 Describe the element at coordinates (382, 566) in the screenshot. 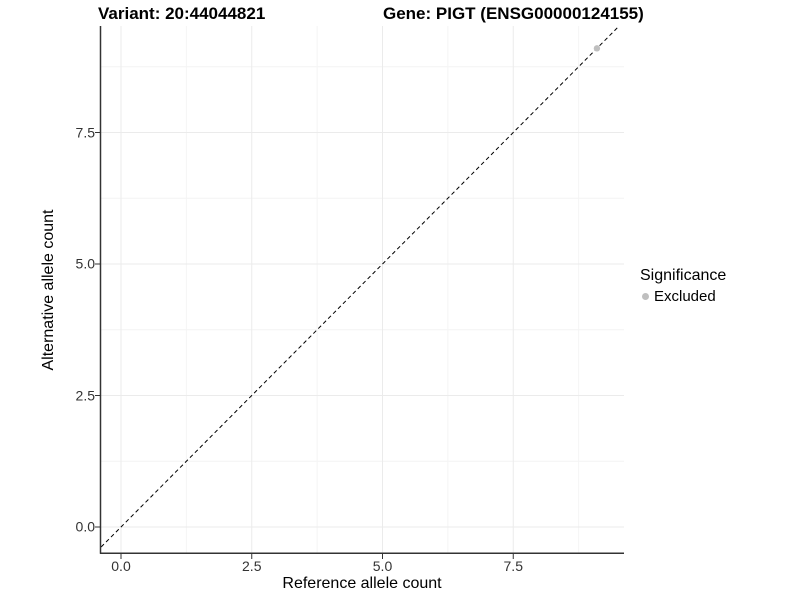

I see `x-tick-label: 5.0` at that location.